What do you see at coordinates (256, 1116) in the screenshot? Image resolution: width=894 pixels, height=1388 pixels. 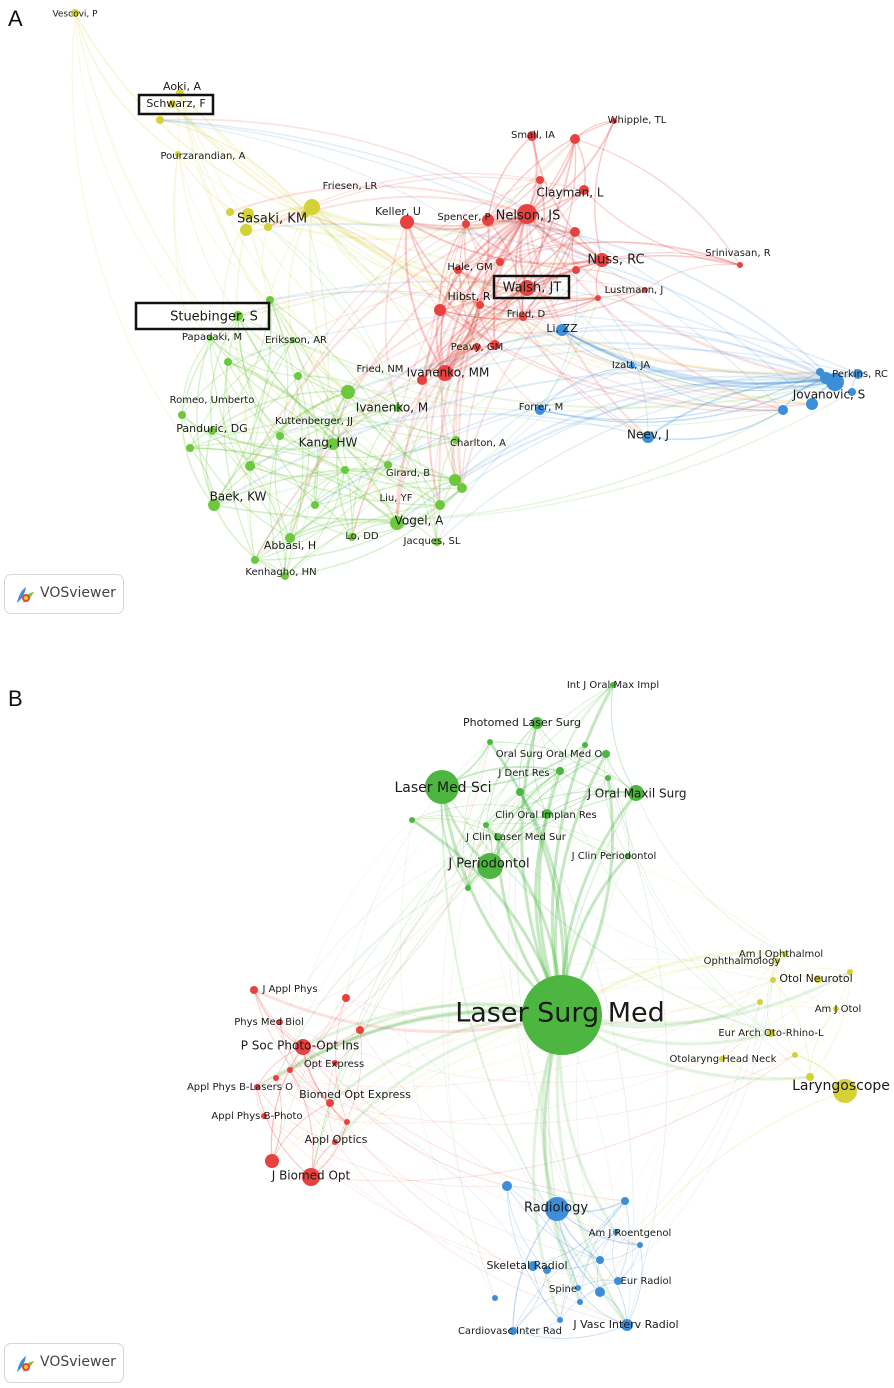 I see `node-label: Appl Phys B-Photo` at bounding box center [256, 1116].